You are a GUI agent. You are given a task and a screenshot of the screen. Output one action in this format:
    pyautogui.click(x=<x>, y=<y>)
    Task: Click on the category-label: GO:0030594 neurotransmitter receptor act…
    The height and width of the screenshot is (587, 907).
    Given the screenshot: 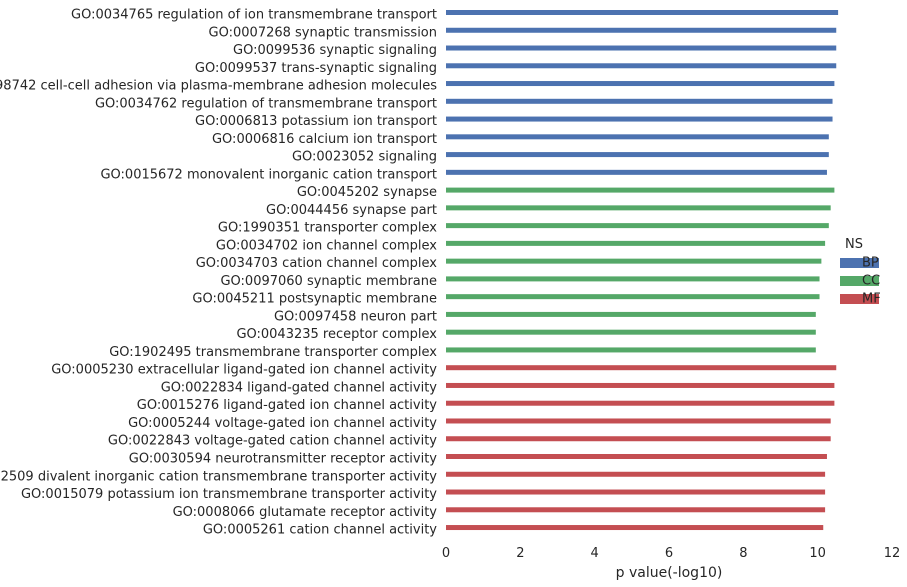 What is the action you would take?
    pyautogui.click(x=283, y=459)
    